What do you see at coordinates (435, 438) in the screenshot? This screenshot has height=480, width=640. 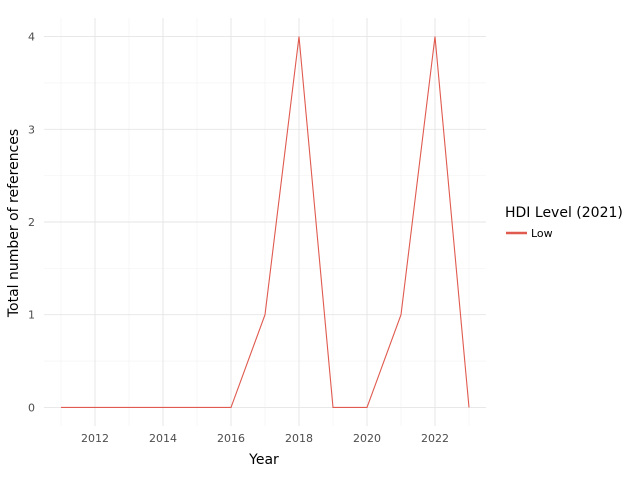 I see `x-tick-label: 2022` at bounding box center [435, 438].